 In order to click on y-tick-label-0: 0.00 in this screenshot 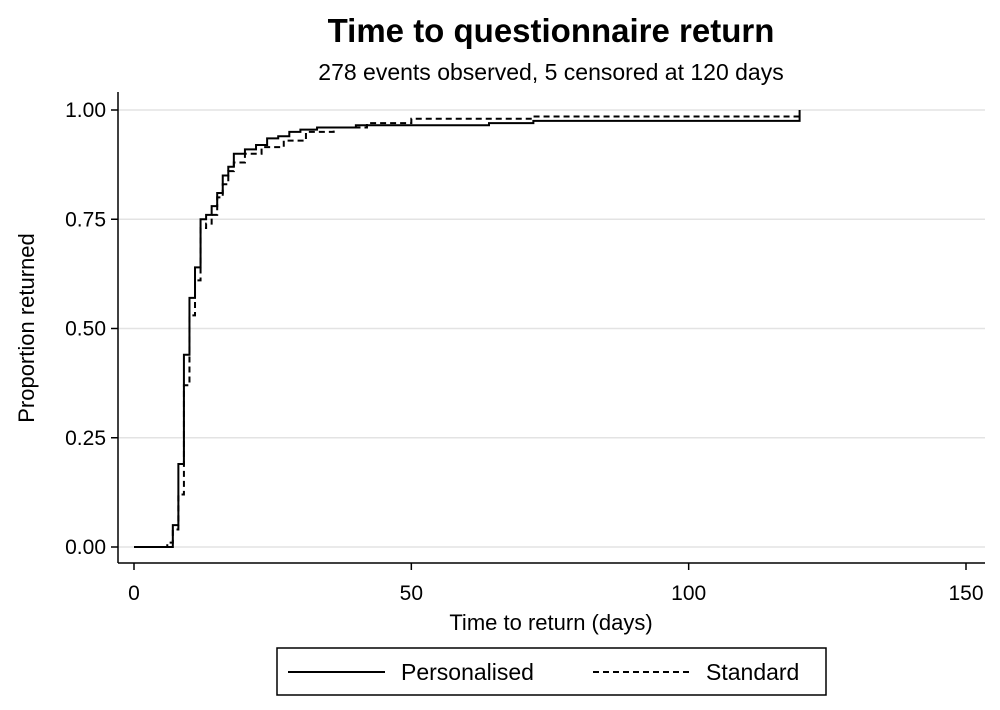, I will do `click(85, 547)`.